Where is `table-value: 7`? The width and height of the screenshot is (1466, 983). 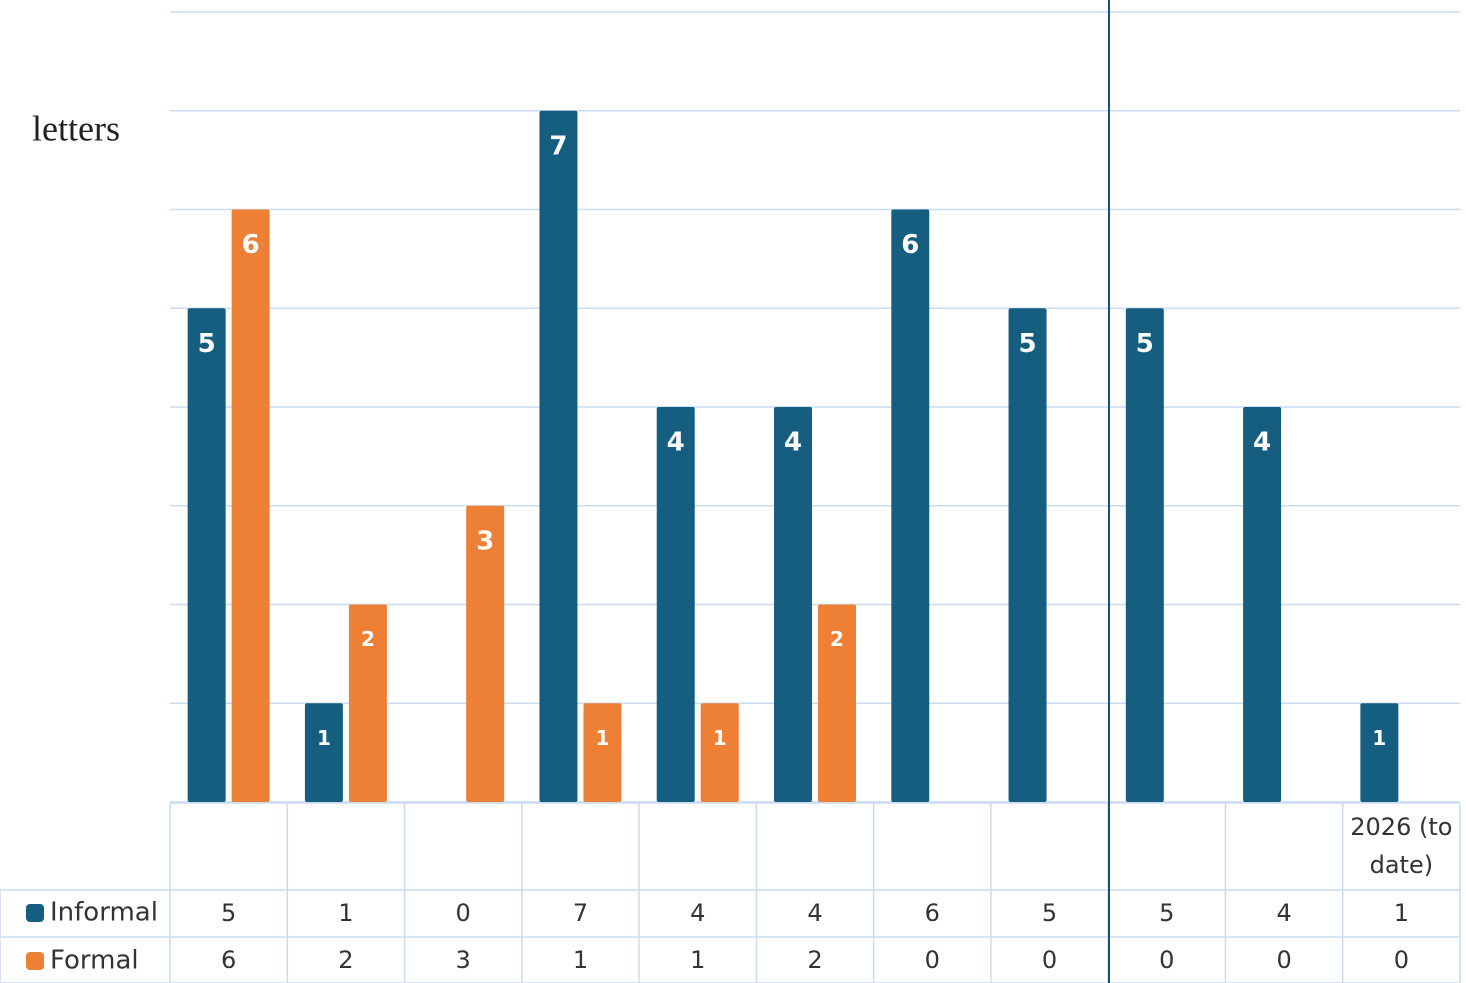
table-value: 7 is located at coordinates (580, 913).